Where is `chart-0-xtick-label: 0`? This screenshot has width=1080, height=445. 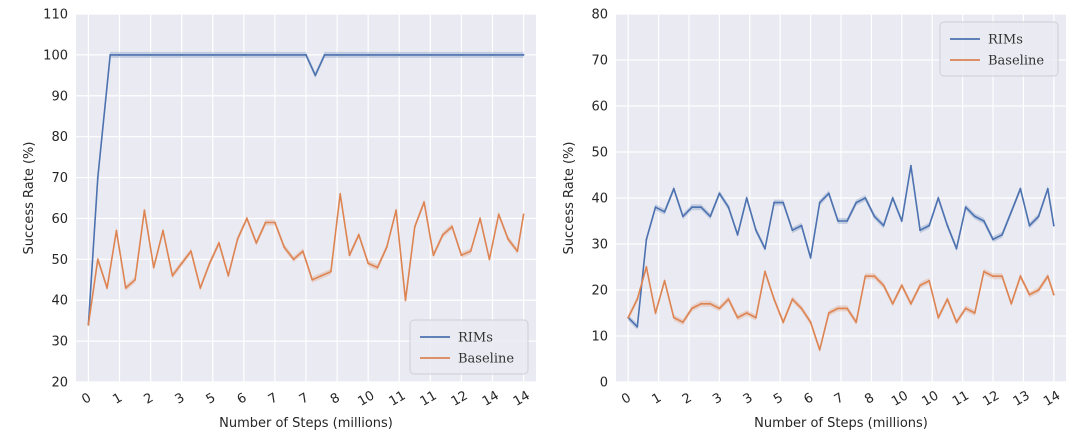 chart-0-xtick-label: 0 is located at coordinates (86, 398).